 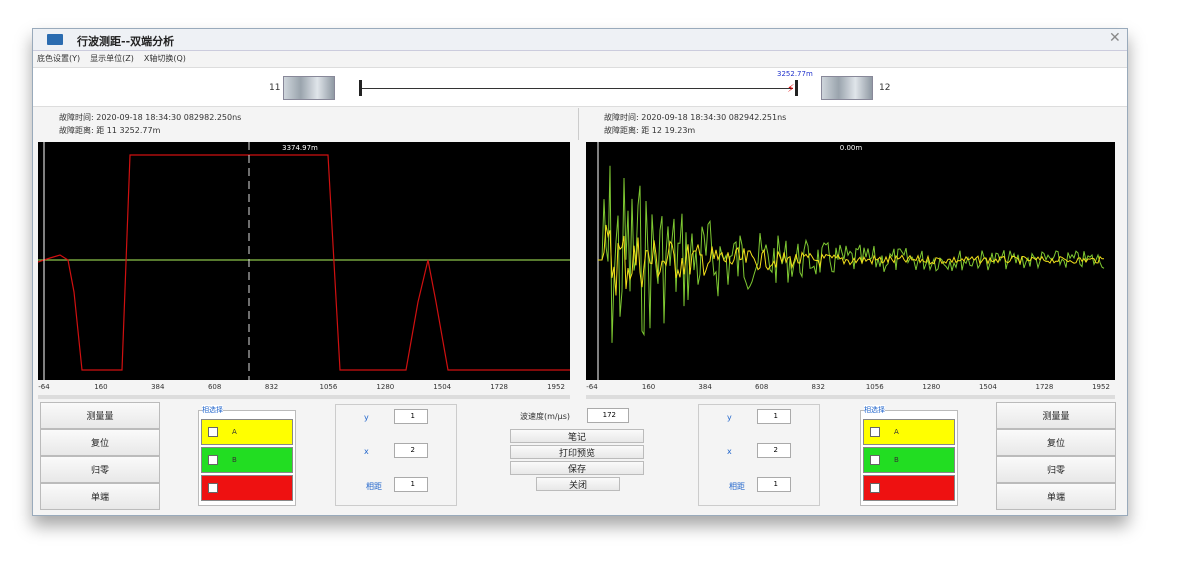 What do you see at coordinates (608, 415) in the screenshot?
I see `spinner: 172` at bounding box center [608, 415].